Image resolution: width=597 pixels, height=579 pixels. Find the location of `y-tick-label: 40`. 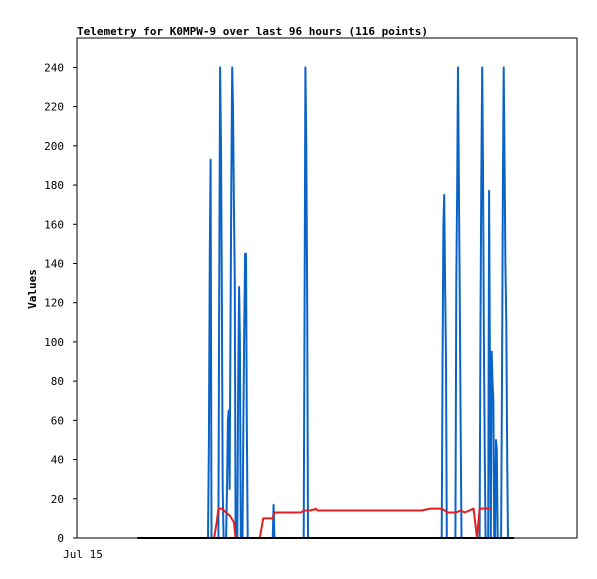

y-tick-label: 40 is located at coordinates (57, 460).